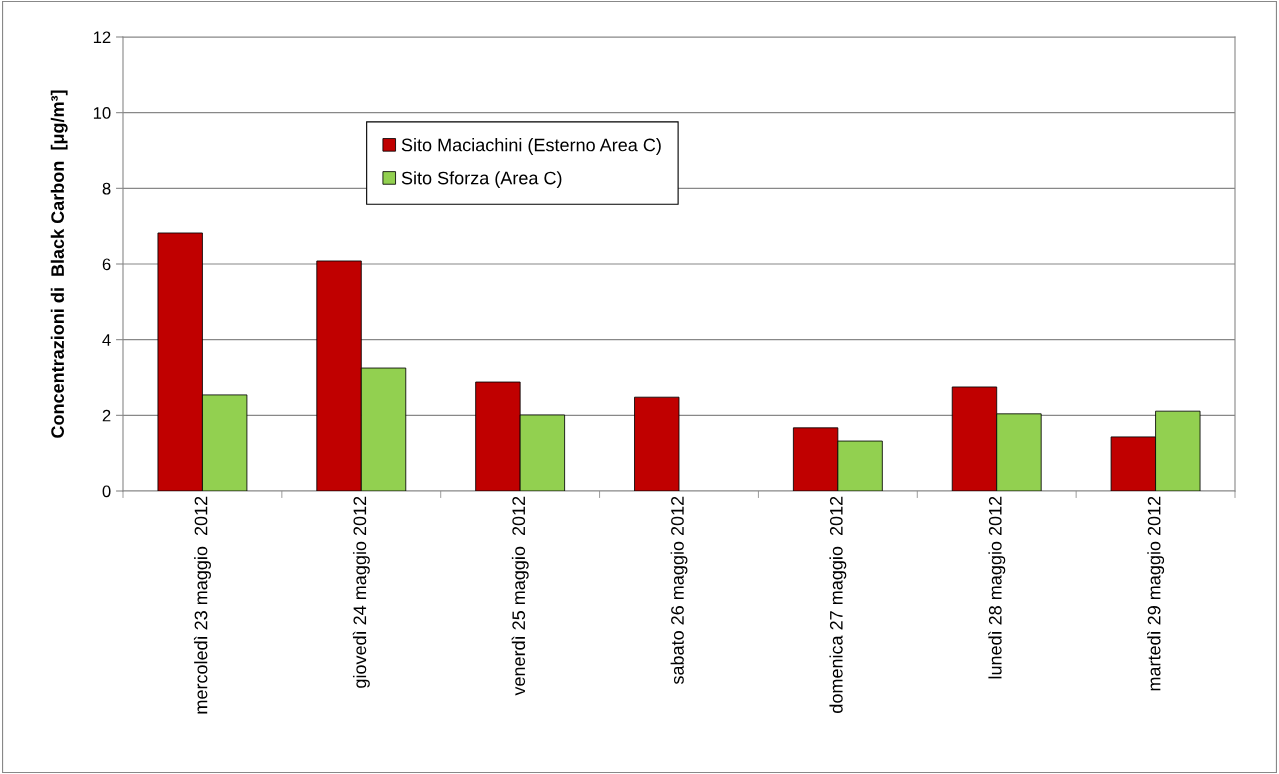  I want to click on legend-label: Sito Maciachini (Esterno Area C), so click(531, 146).